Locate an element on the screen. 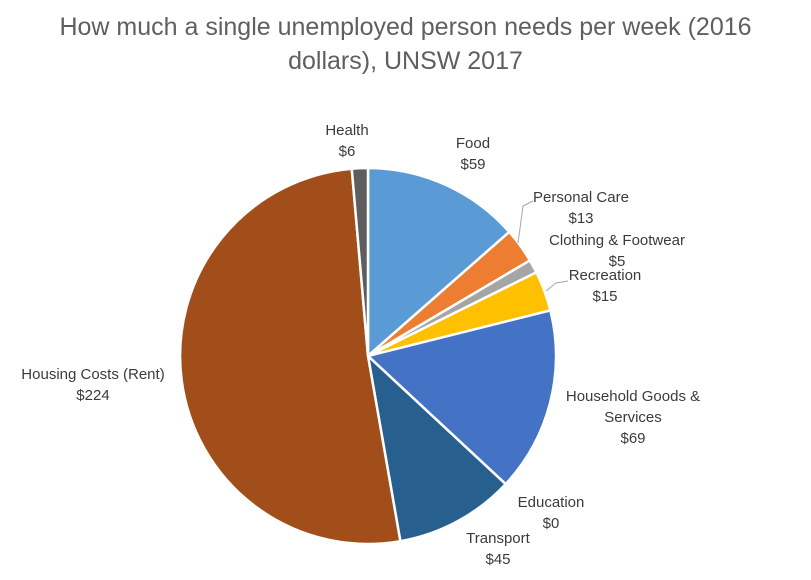 This screenshot has width=811, height=580. pie-label-personal-care: Personal Care $13 is located at coordinates (581, 208).